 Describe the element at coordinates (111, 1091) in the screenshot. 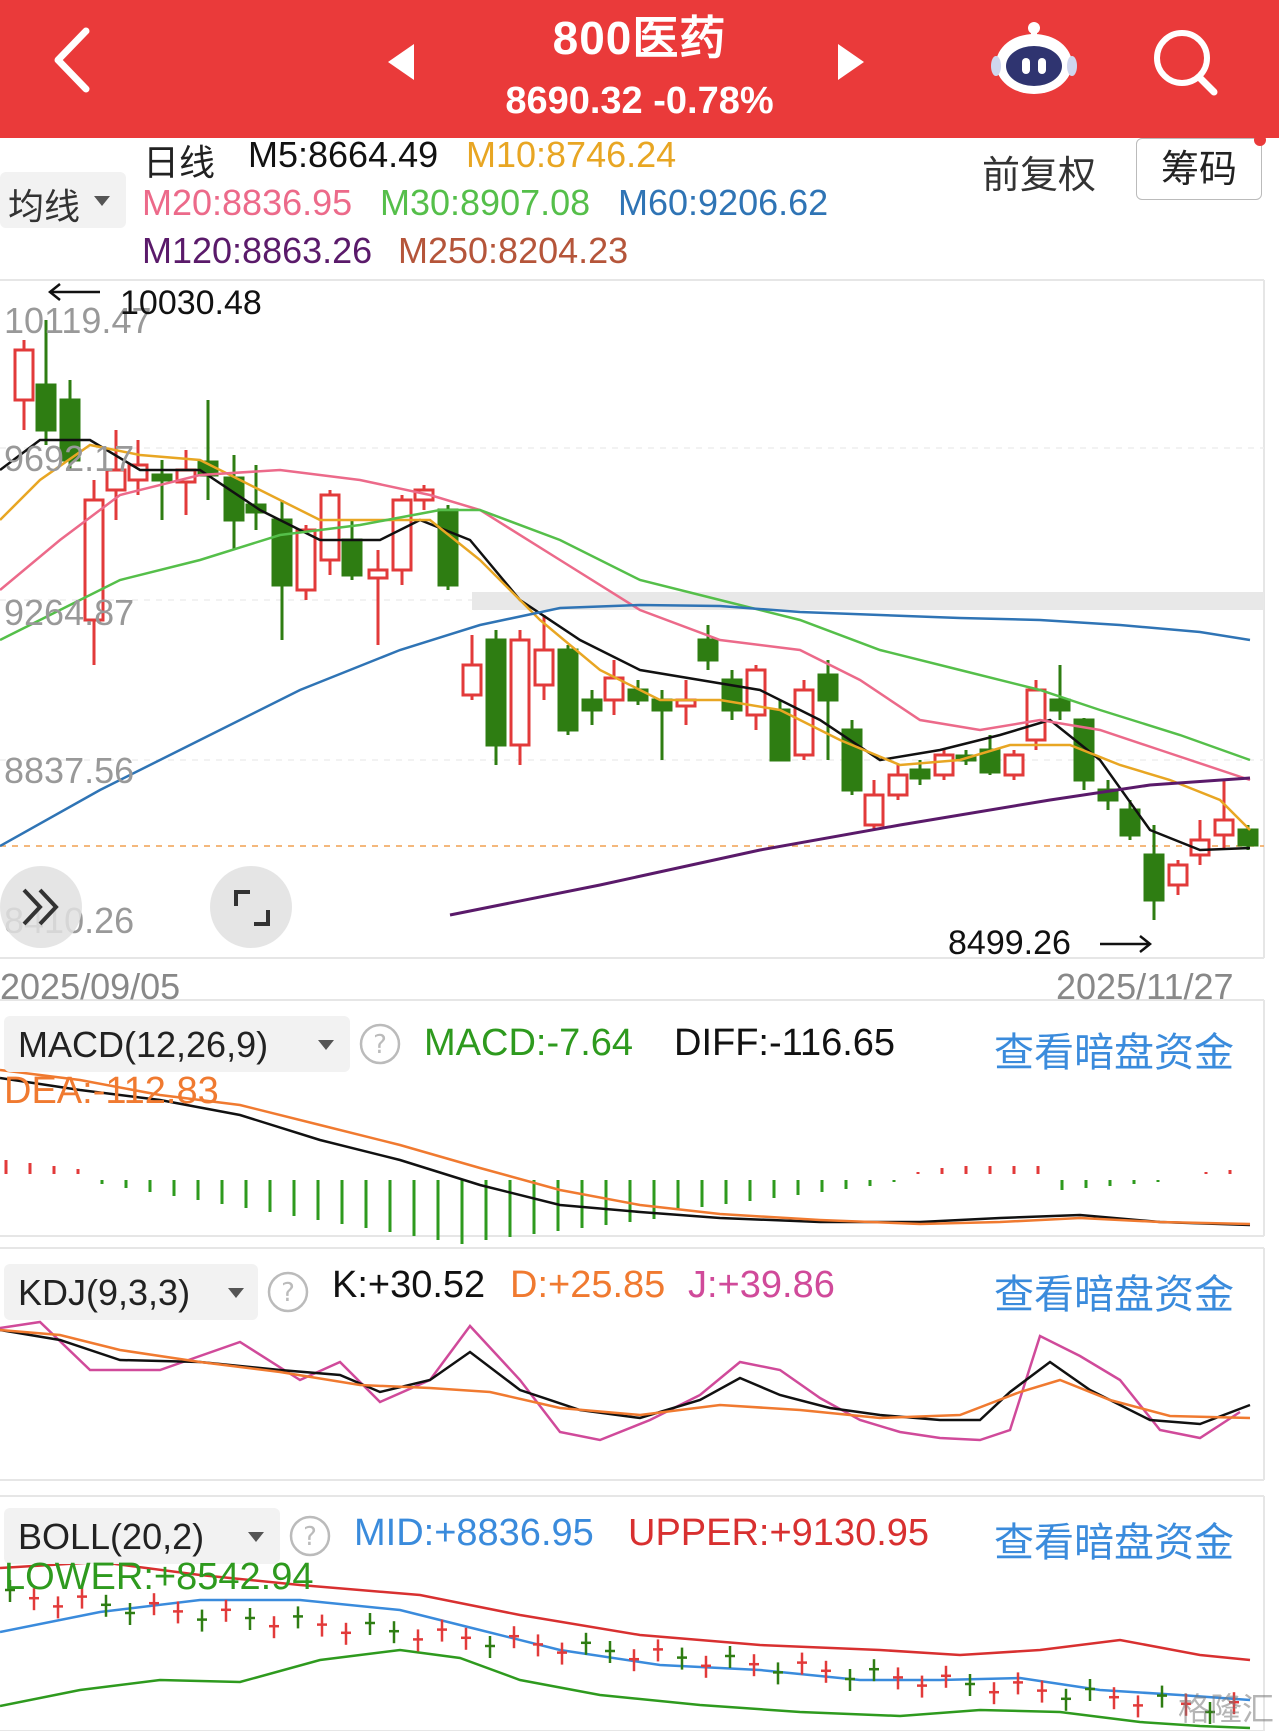

I see `dea-value: DEA:-112.83` at that location.